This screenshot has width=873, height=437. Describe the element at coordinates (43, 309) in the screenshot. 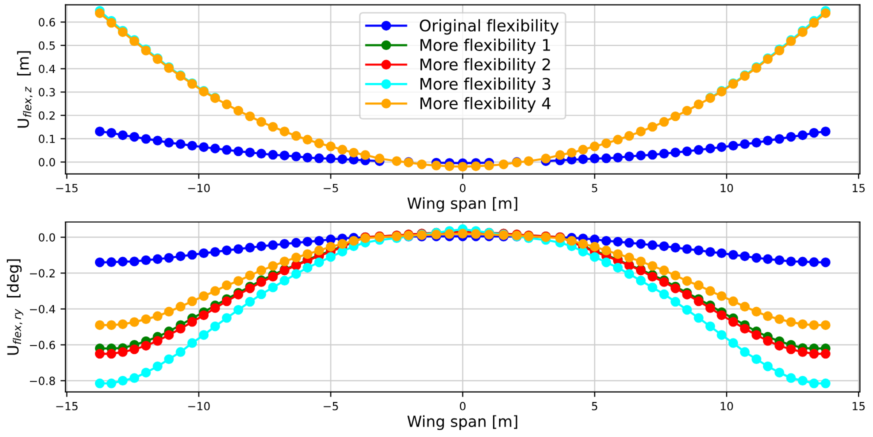

I see `y-tick-label: −0.4` at that location.